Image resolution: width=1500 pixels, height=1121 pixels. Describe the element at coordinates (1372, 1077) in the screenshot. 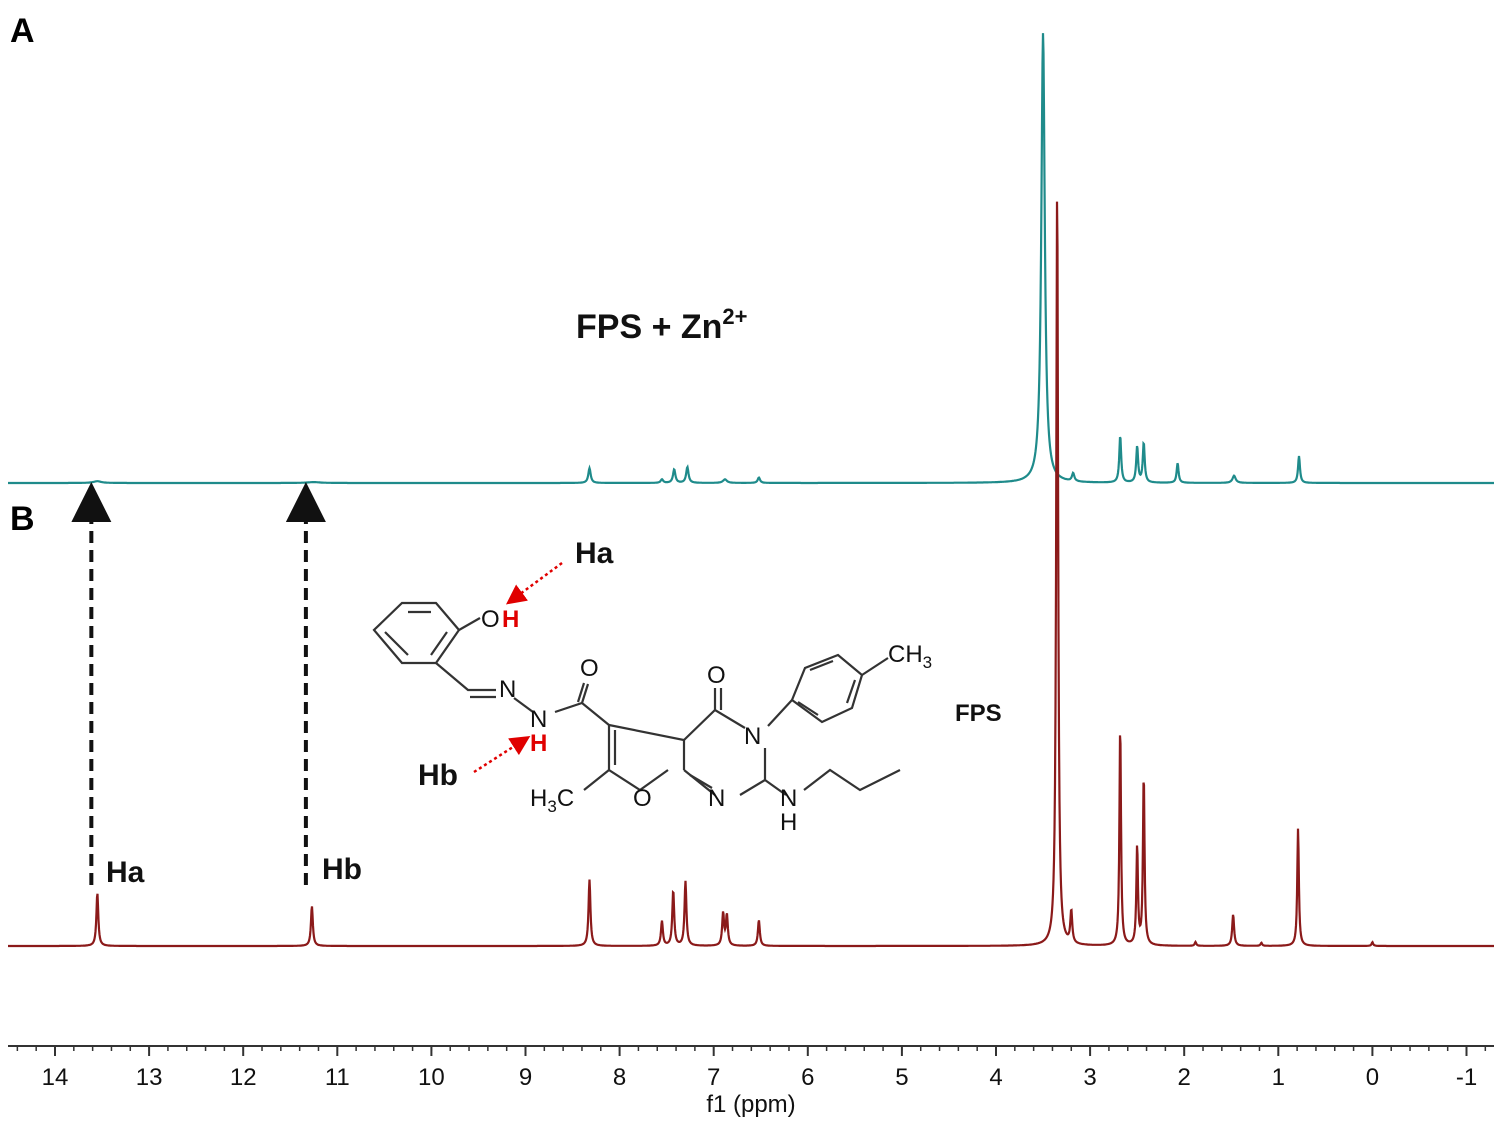

I see `x-tick-label: 0` at that location.